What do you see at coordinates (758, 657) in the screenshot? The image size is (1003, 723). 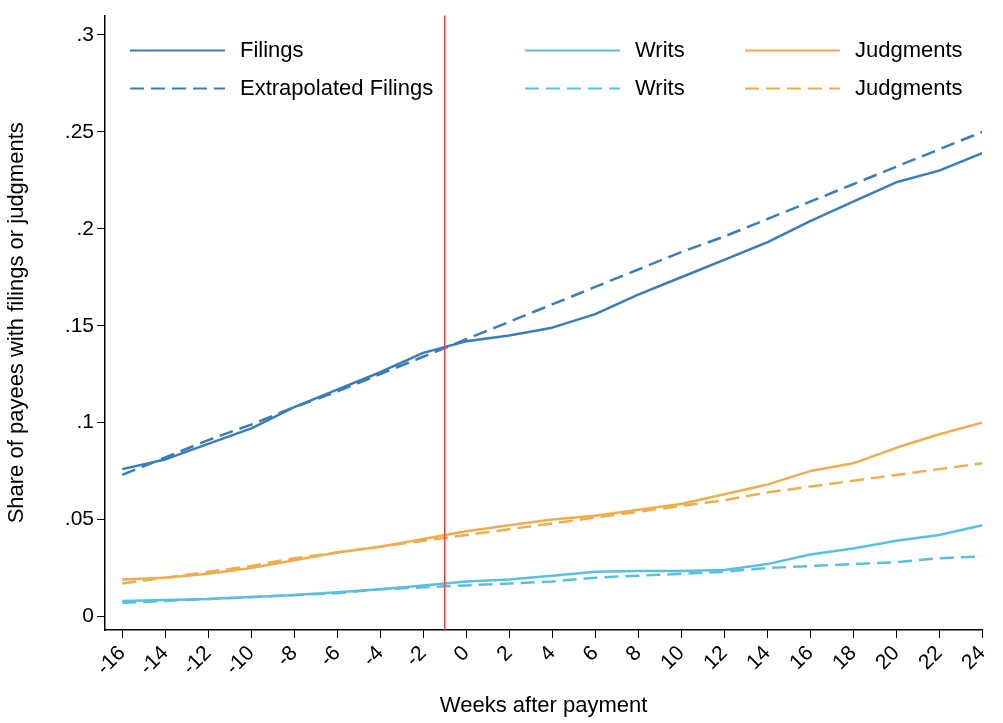 I see `x-tick-label: 14` at bounding box center [758, 657].